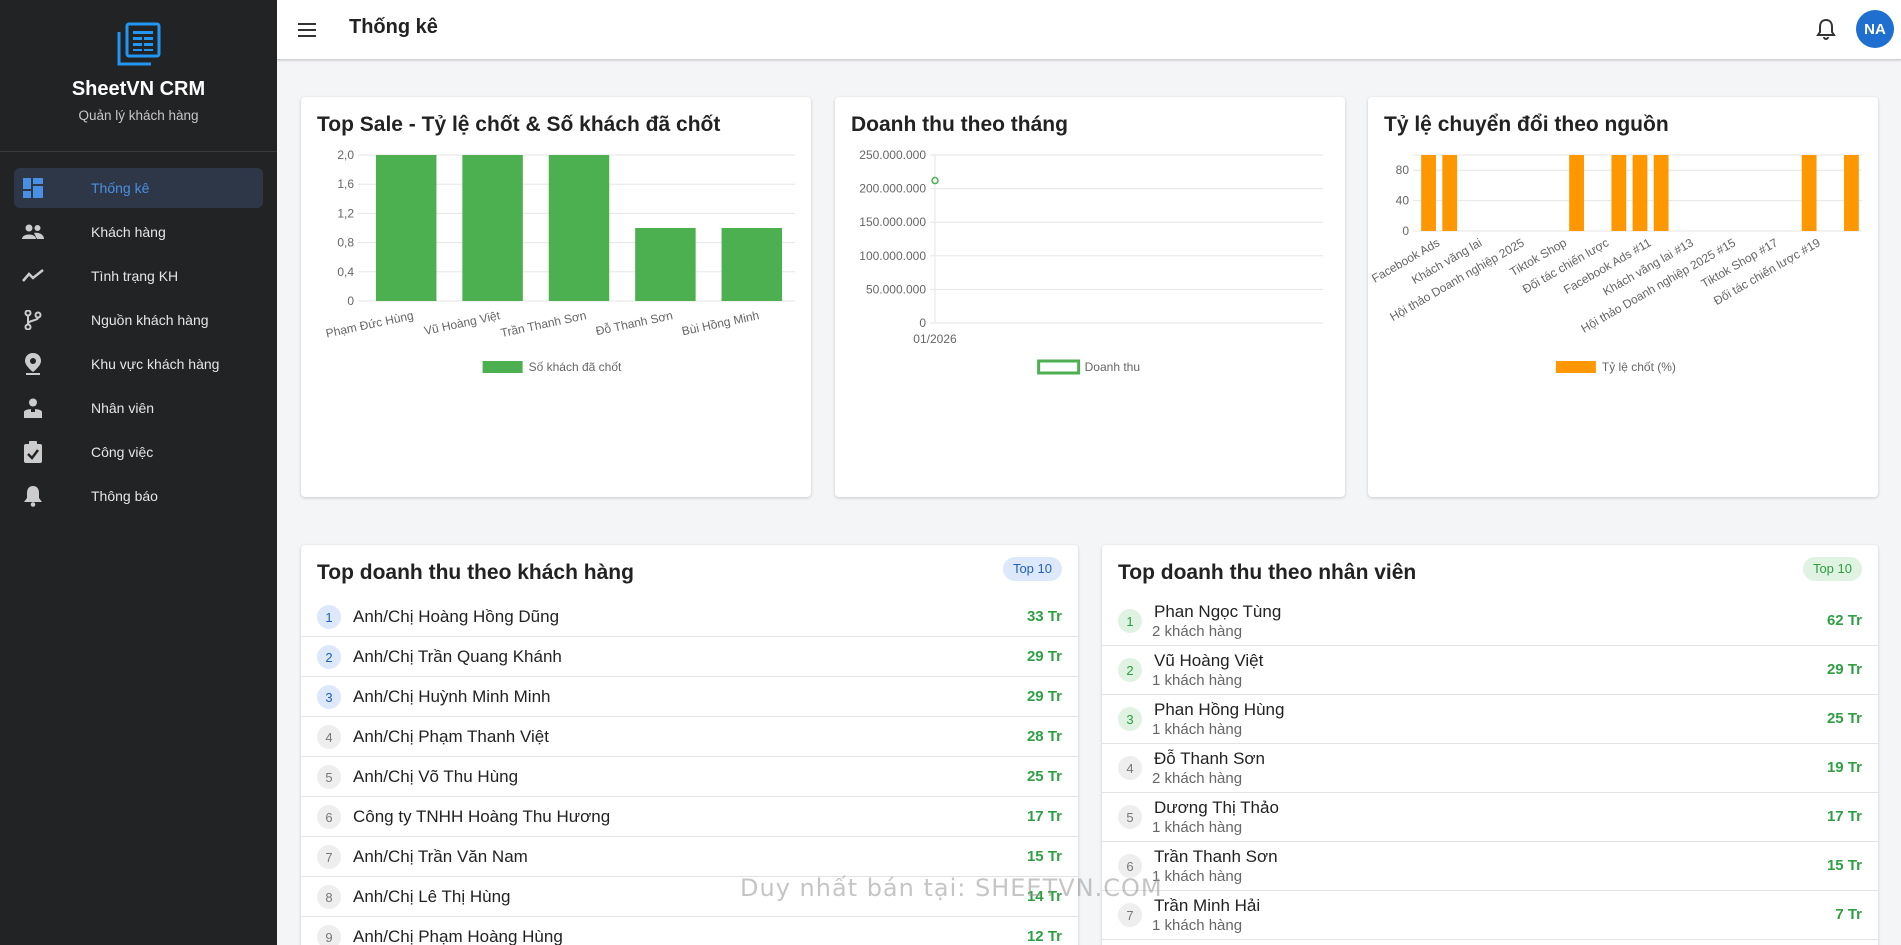 The image size is (1901, 945). I want to click on rank-badge: 5, so click(1130, 817).